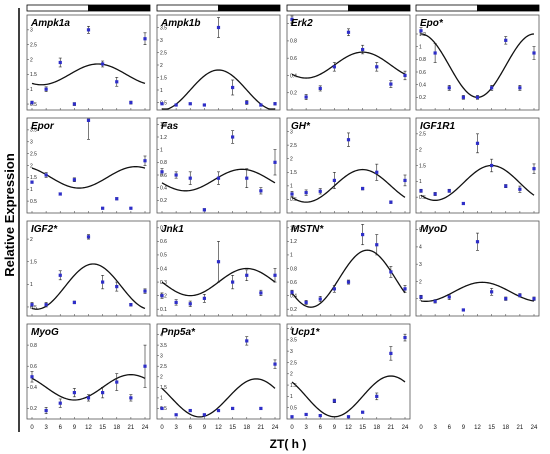 The image size is (550, 454). I want to click on x-tick-label: 3, so click(176, 428).